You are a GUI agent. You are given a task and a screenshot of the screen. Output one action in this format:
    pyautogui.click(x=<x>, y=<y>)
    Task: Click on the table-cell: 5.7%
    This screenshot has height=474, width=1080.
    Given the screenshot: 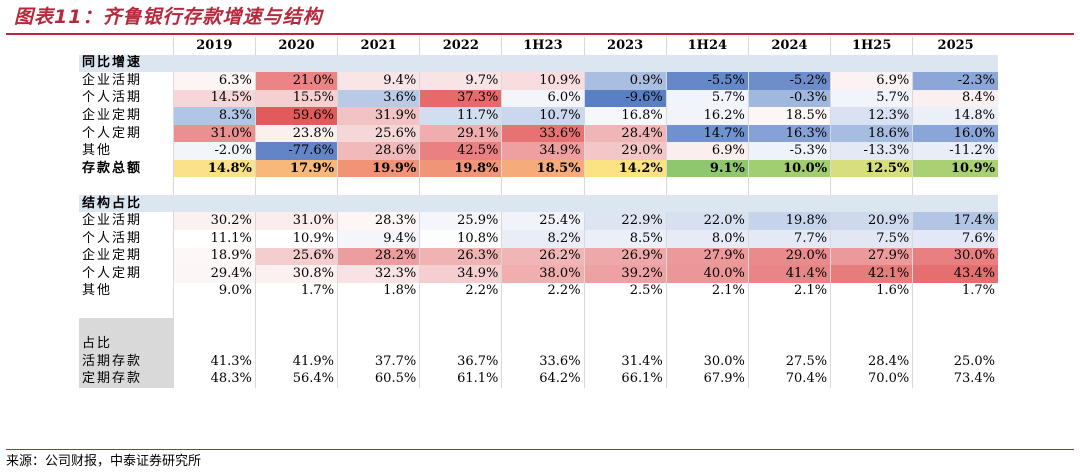 What is the action you would take?
    pyautogui.click(x=707, y=98)
    